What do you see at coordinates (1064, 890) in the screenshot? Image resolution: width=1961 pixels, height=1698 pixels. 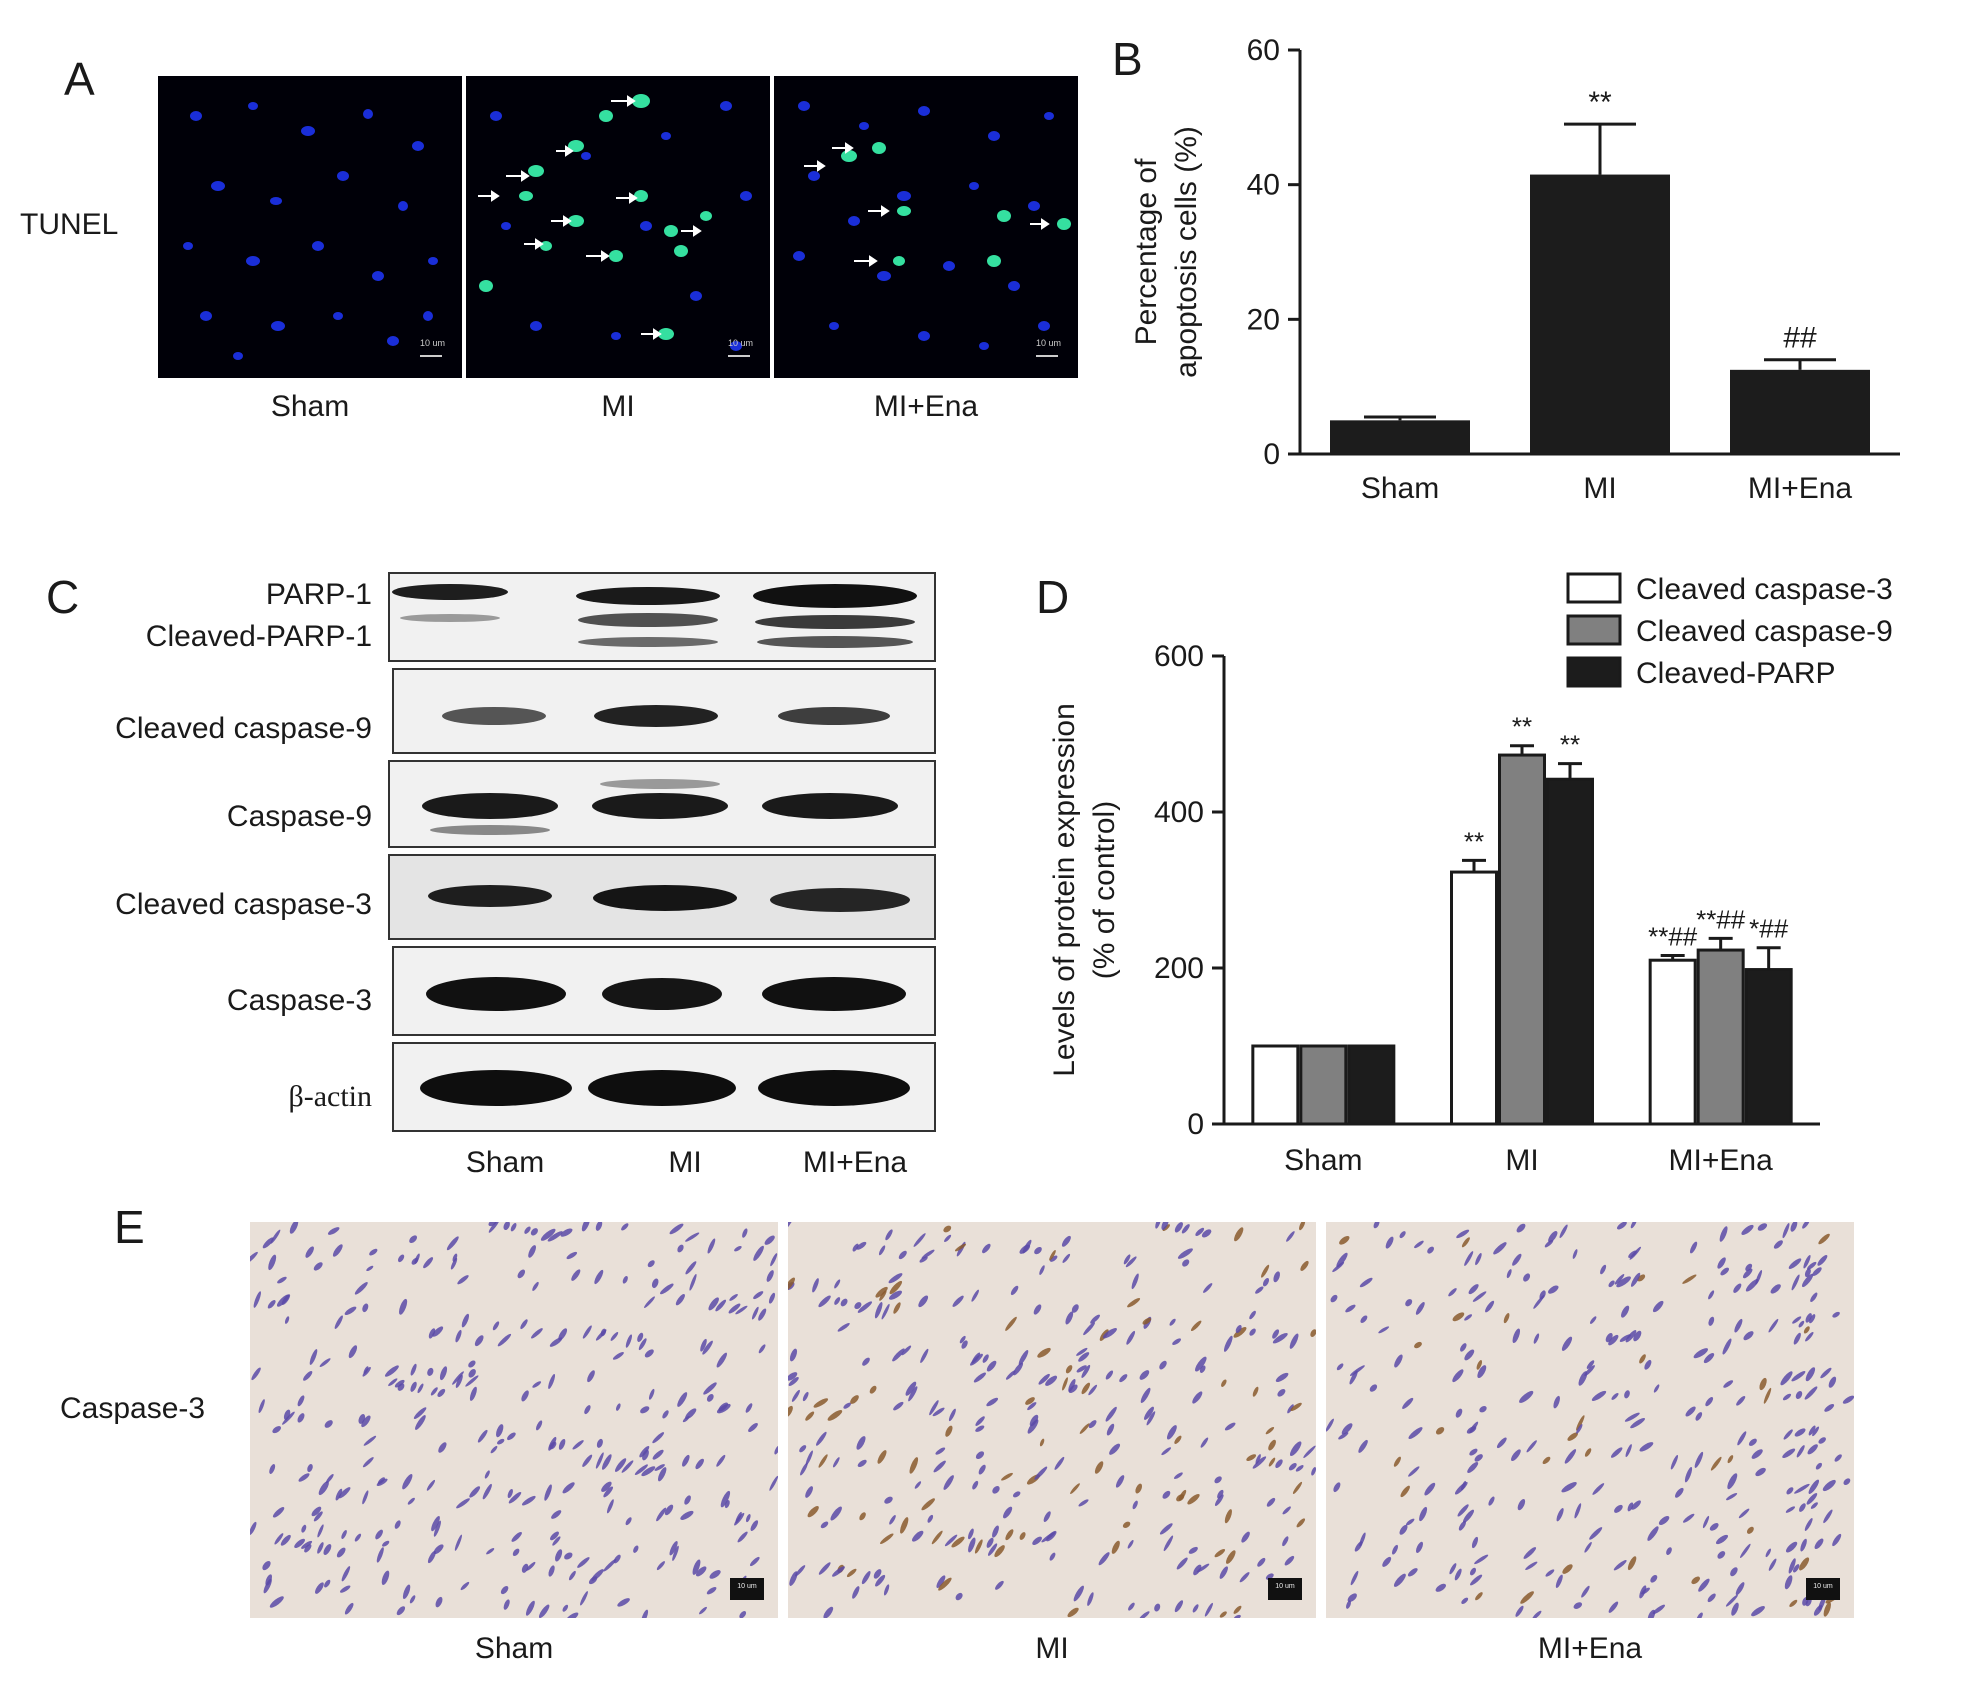 I see `y-axis-label-line1: Levels of protein expression` at bounding box center [1064, 890].